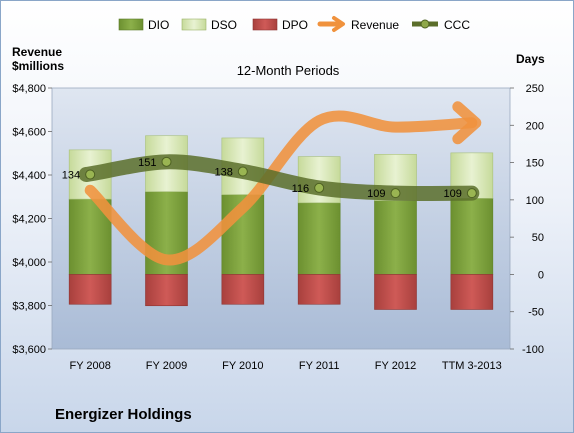 The height and width of the screenshot is (433, 574). Describe the element at coordinates (29, 350) in the screenshot. I see `left-axis-tick-label: $3,600` at that location.